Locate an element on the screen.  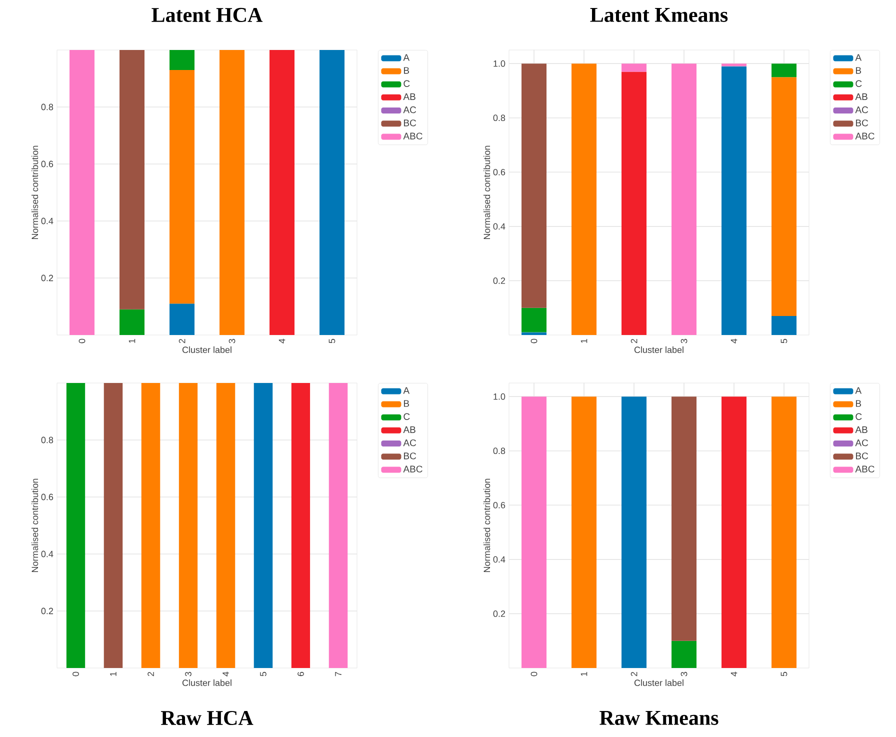
x-tick-label: 7 is located at coordinates (338, 674).